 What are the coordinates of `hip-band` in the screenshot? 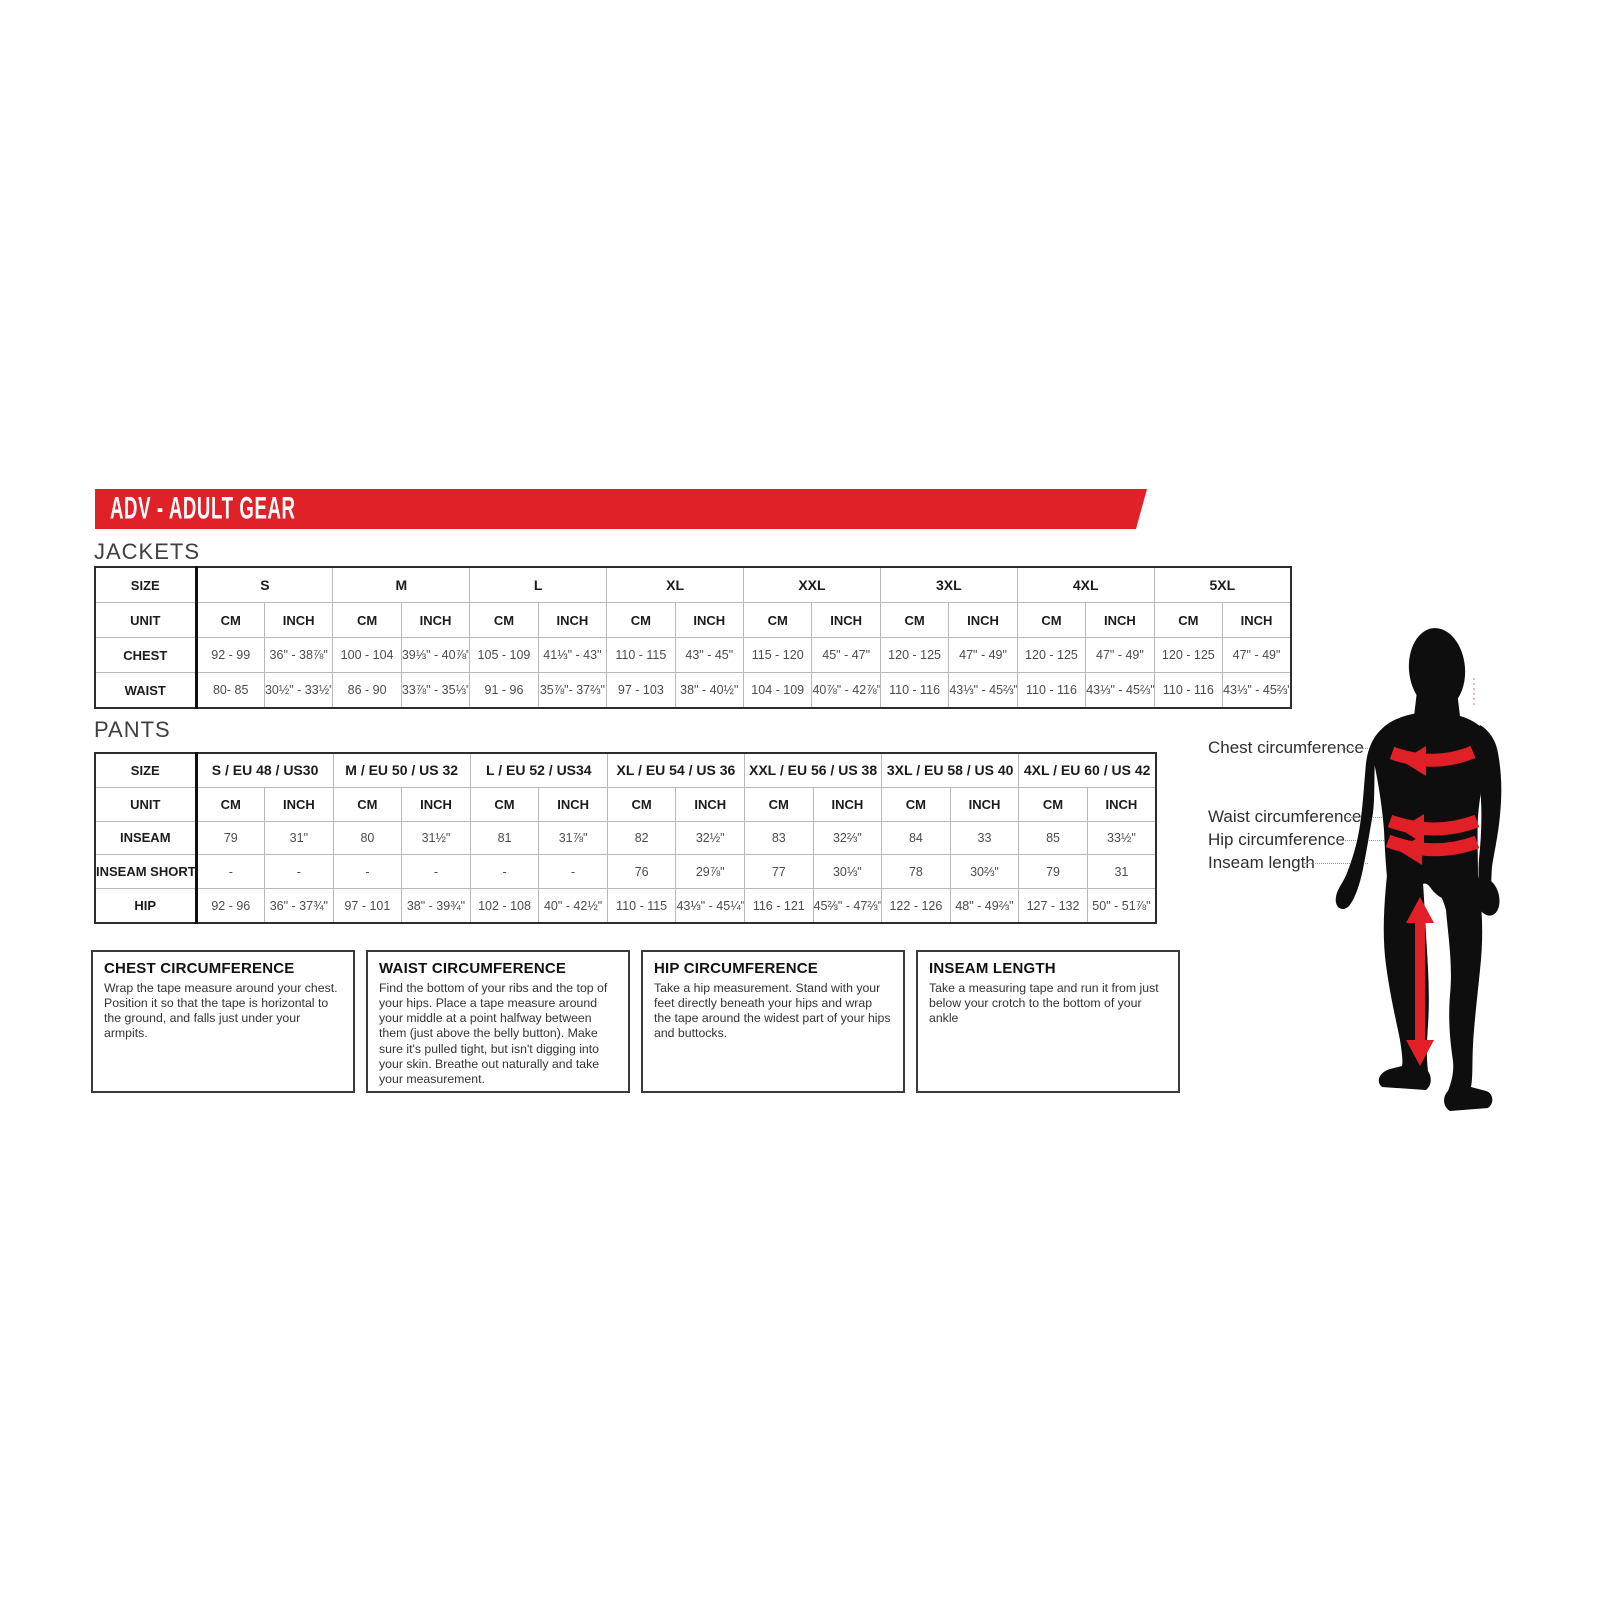 It's located at (1432, 845).